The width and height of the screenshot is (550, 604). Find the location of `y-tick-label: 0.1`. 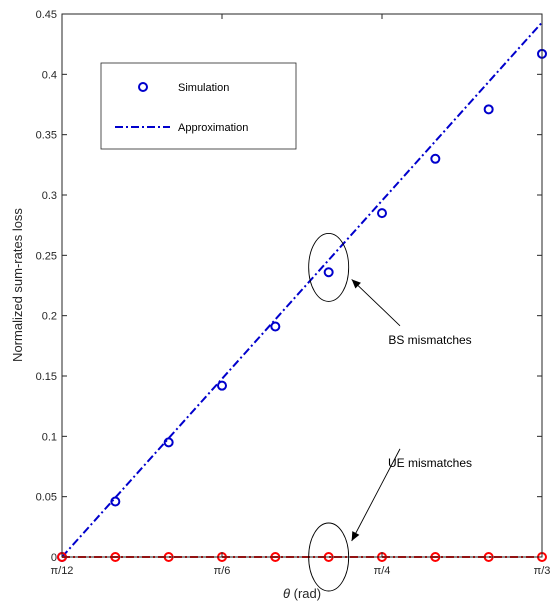

y-tick-label: 0.1 is located at coordinates (49, 437).